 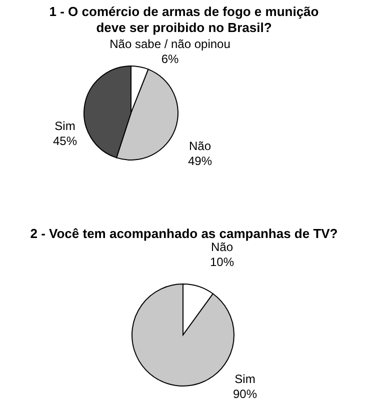 I want to click on data-label: 45%, so click(x=65, y=141).